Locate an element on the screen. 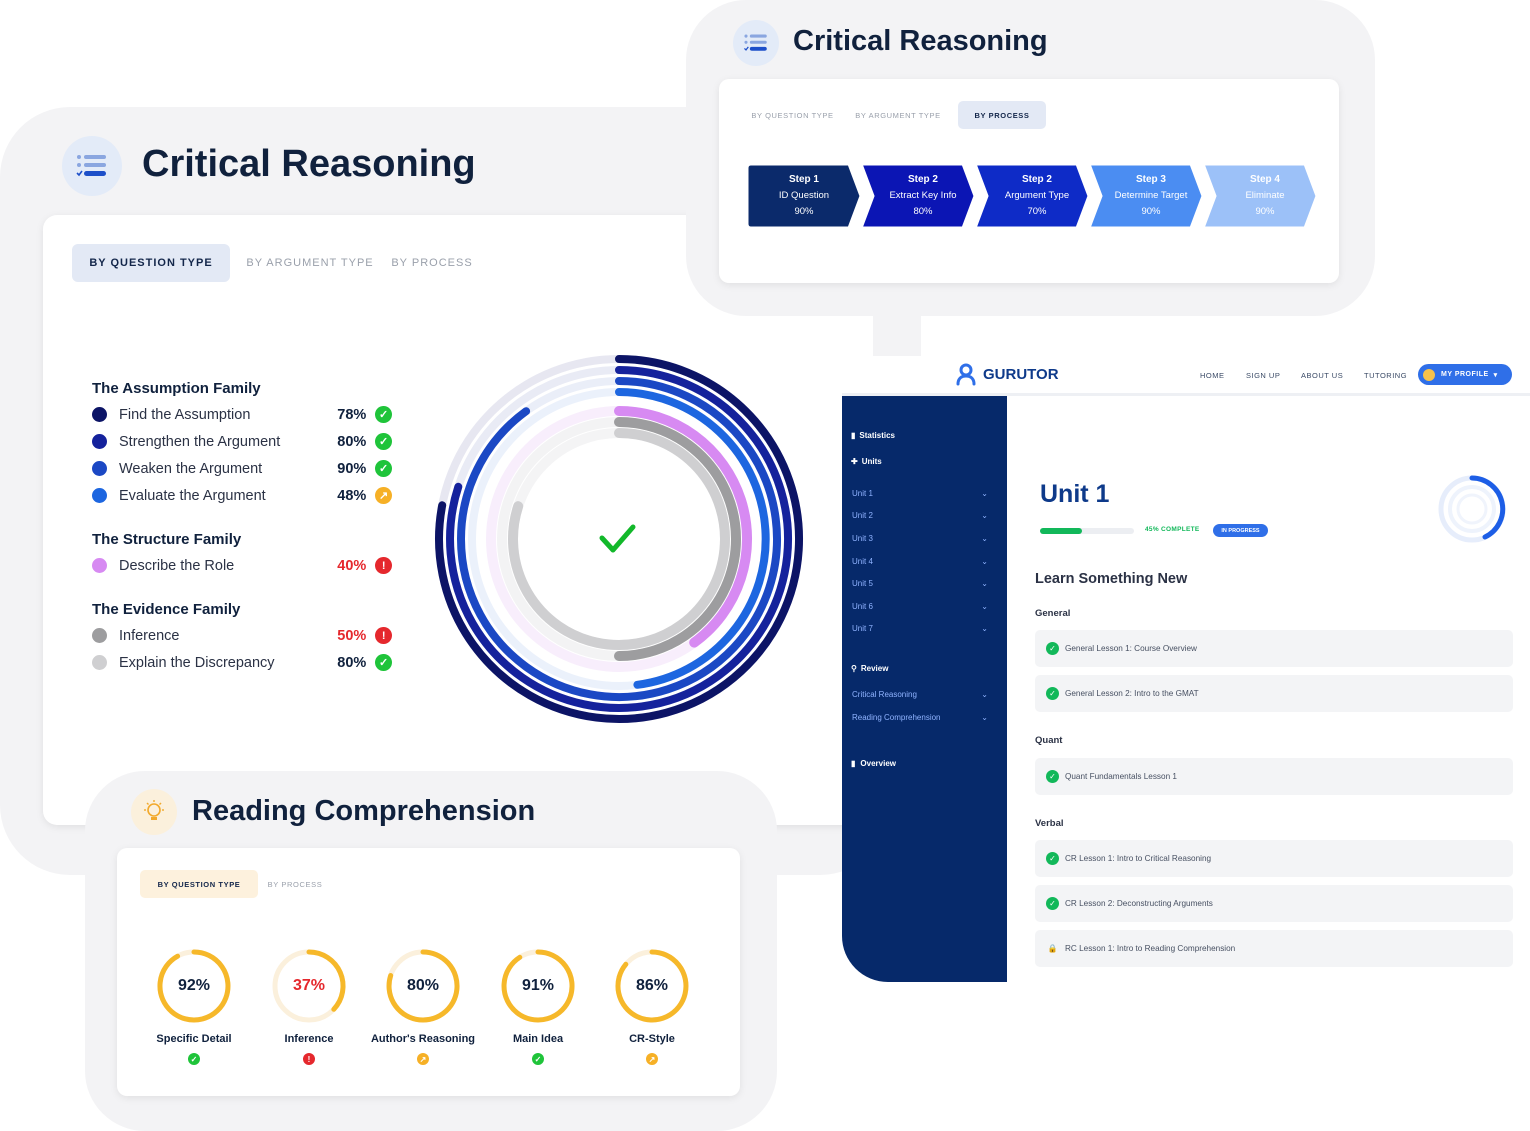 Image resolution: width=1530 pixels, height=1131 pixels. steps-shapes is located at coordinates (1033, 196).